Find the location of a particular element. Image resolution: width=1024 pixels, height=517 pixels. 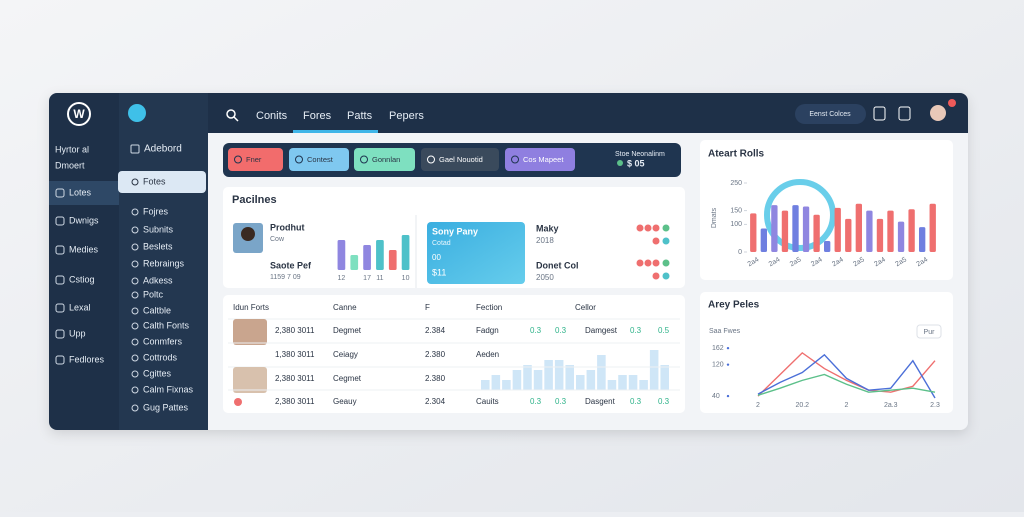

chip-label: Gael Nouotid is located at coordinates (461, 159).